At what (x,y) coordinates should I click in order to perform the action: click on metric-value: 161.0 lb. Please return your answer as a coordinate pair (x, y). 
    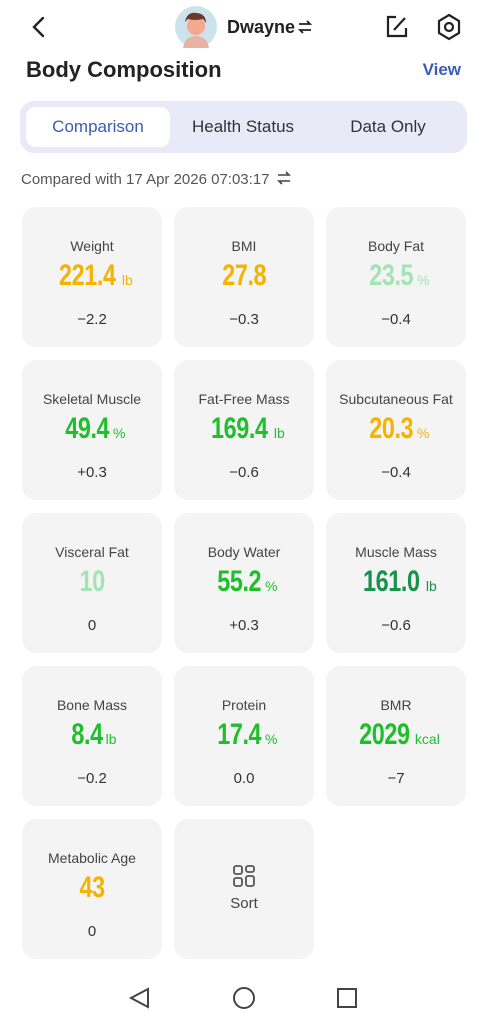
    Looking at the image, I should click on (396, 582).